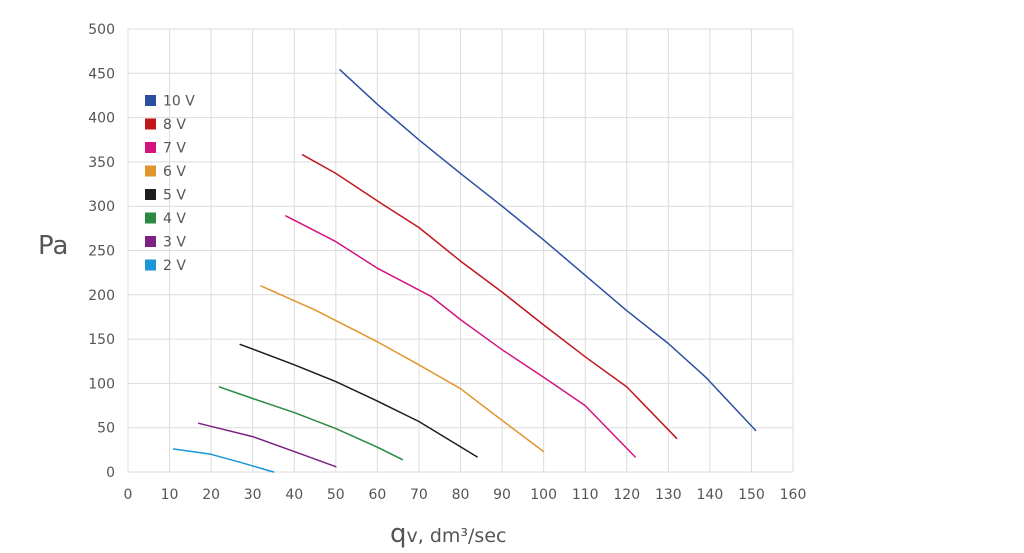 The height and width of the screenshot is (553, 1024). Describe the element at coordinates (170, 184) in the screenshot. I see `legend: 10 V 8 V 7 V 6 V 5 V 4 V 3 V 2 V` at that location.